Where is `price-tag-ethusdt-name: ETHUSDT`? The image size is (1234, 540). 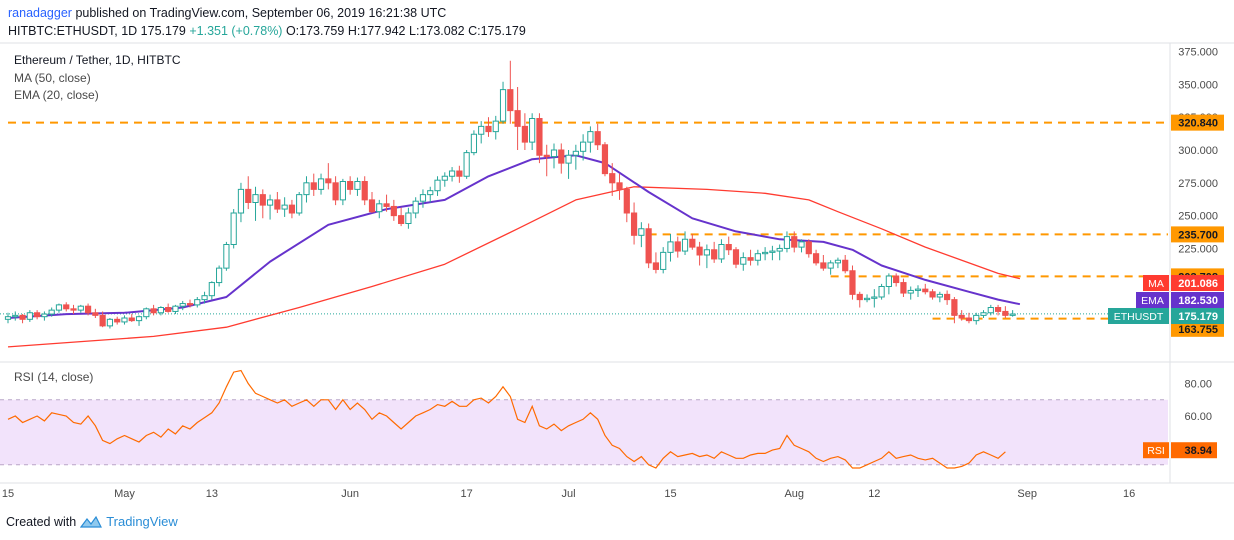 price-tag-ethusdt-name: ETHUSDT is located at coordinates (1139, 317).